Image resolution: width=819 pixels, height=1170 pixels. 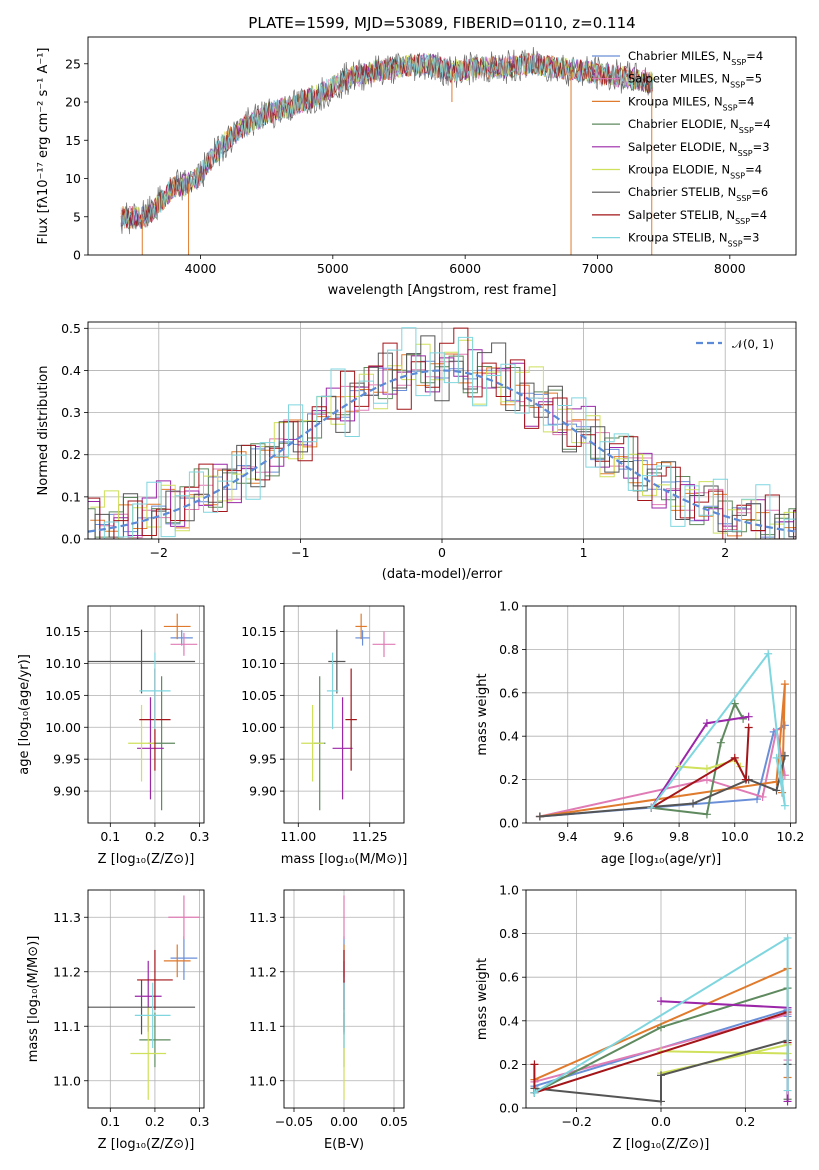 What do you see at coordinates (344, 1144) in the screenshot?
I see `mass_vs_ebv-x-label: E(B-V)` at bounding box center [344, 1144].